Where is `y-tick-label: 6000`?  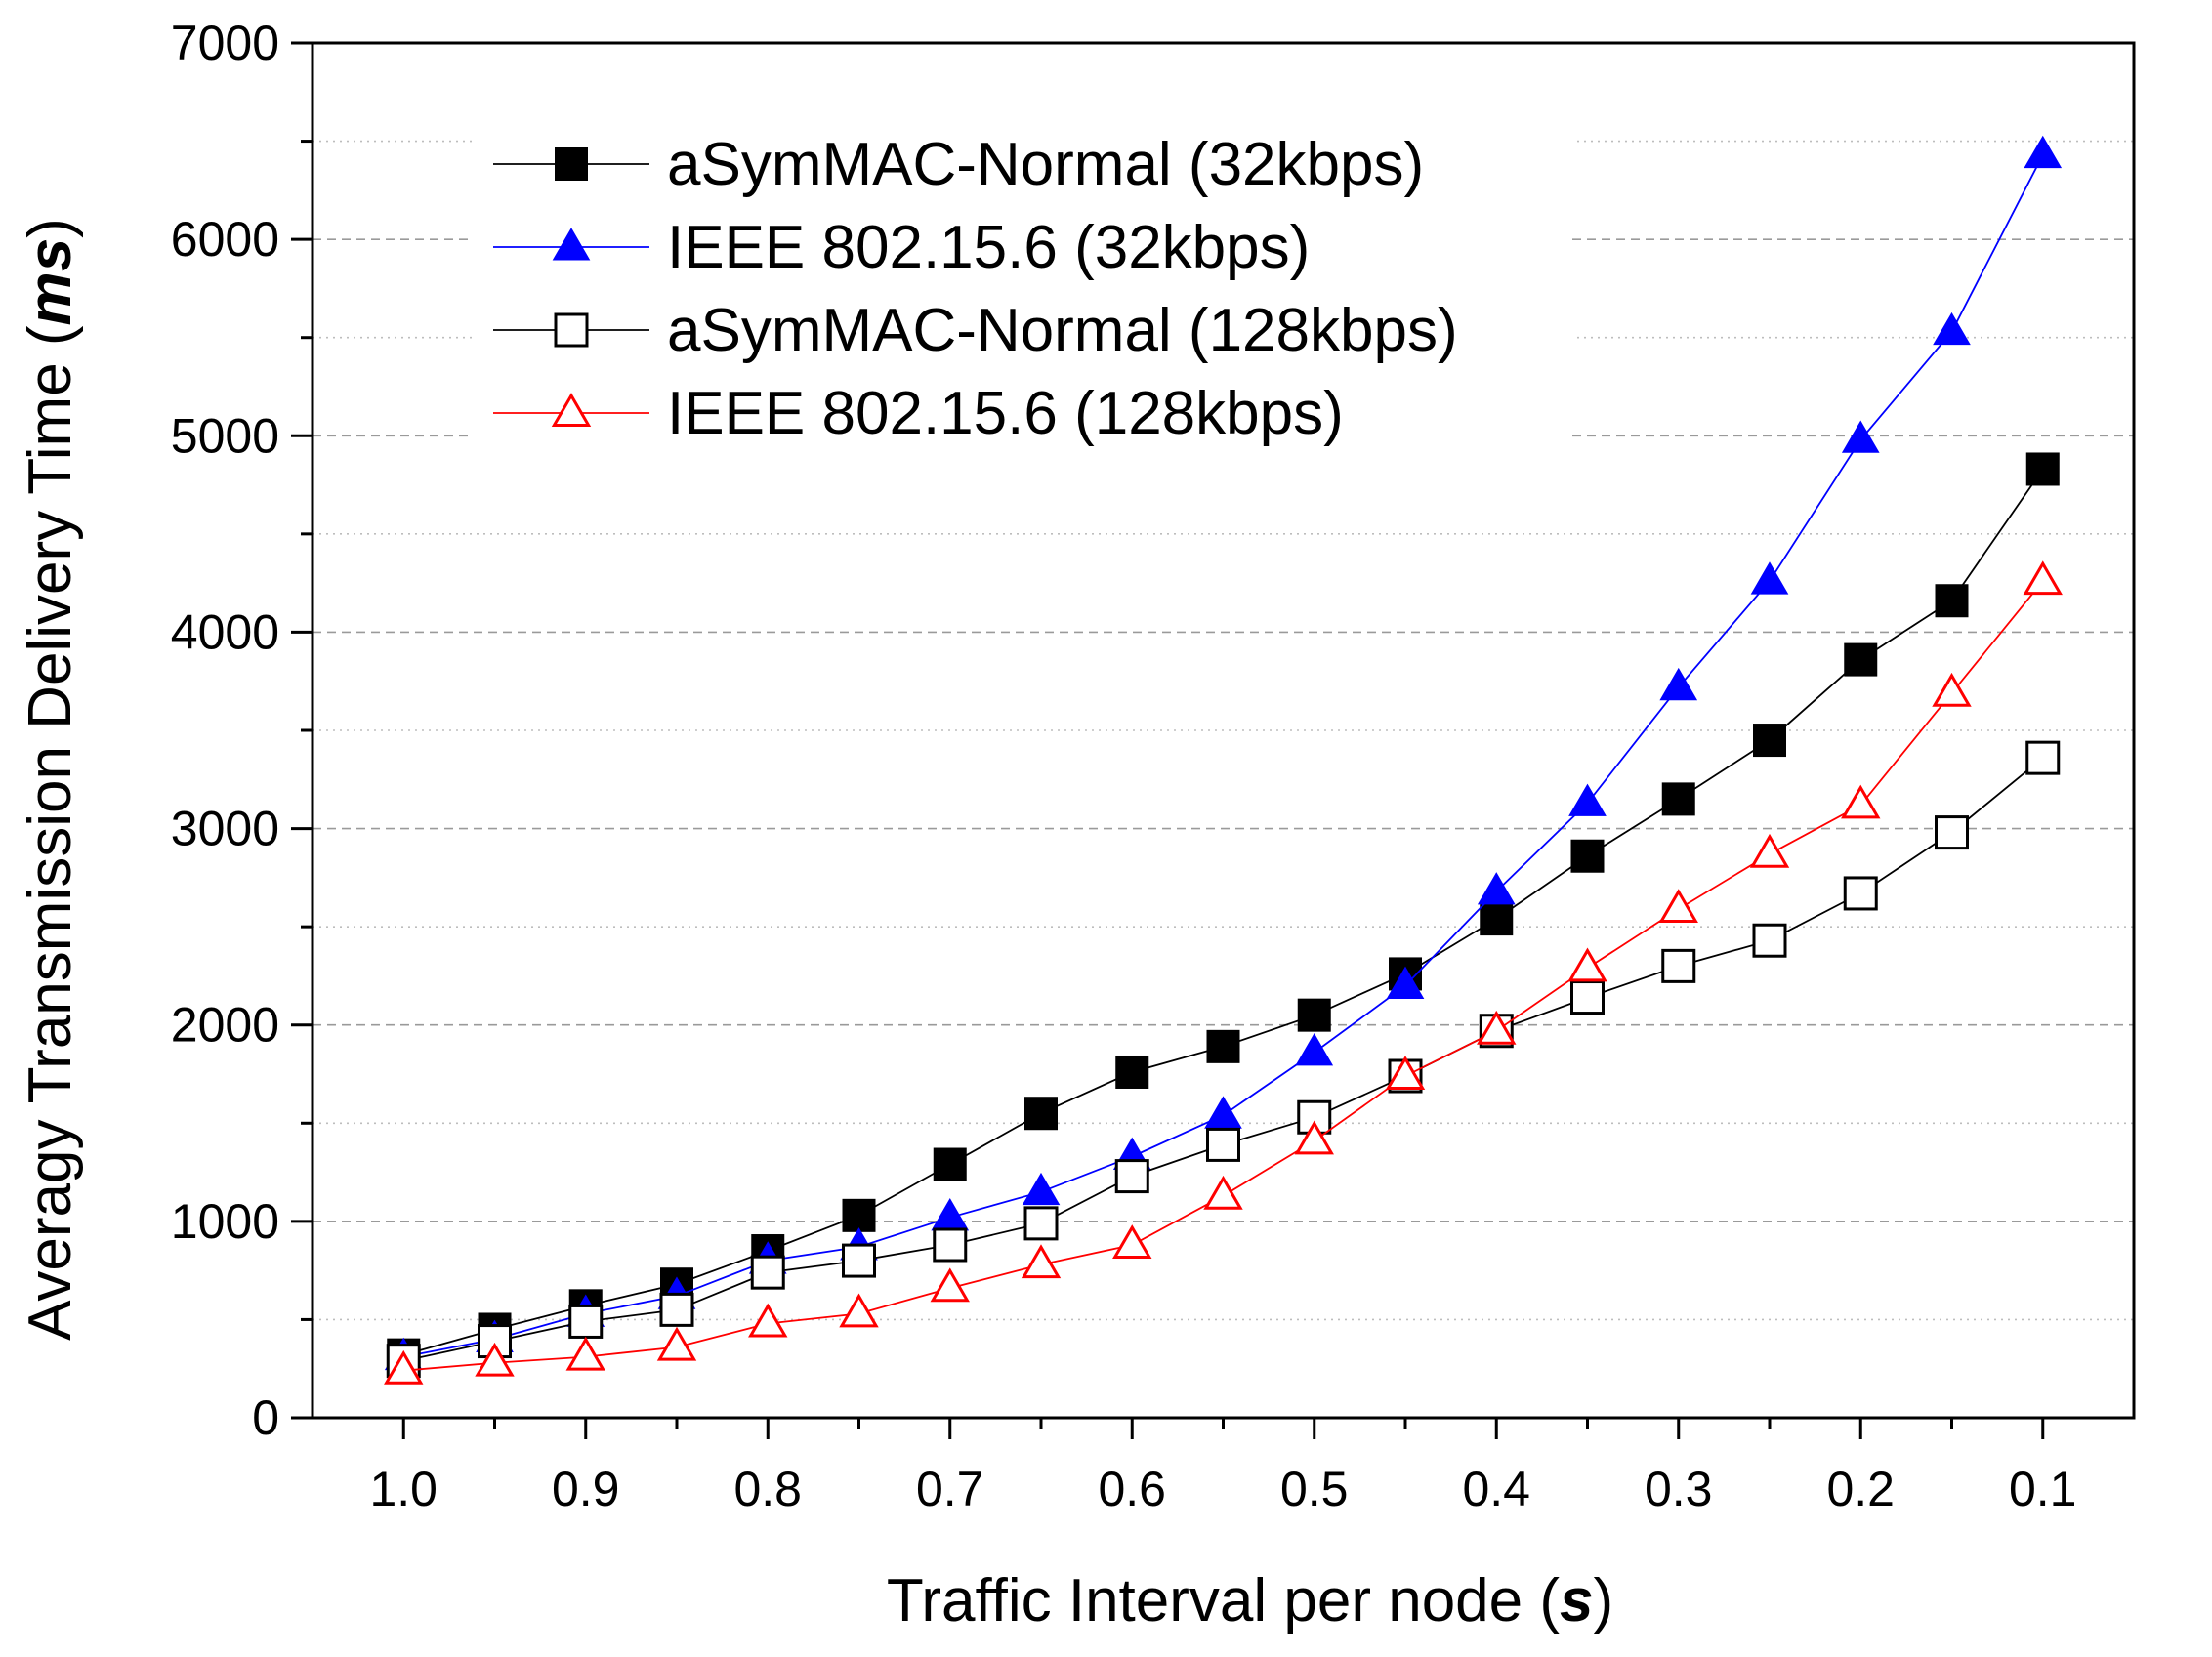
y-tick-label: 6000 is located at coordinates (225, 239).